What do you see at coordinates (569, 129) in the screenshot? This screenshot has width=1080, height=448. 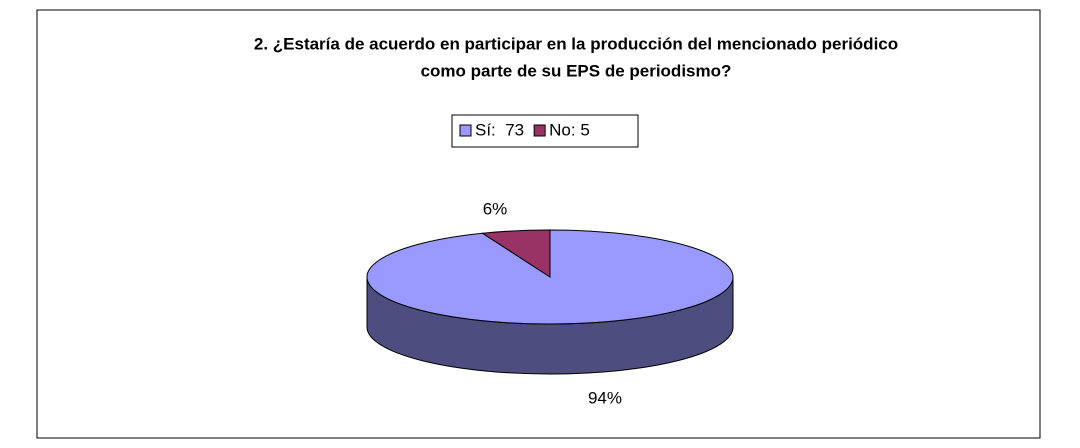 I see `legend-label: No: 5` at bounding box center [569, 129].